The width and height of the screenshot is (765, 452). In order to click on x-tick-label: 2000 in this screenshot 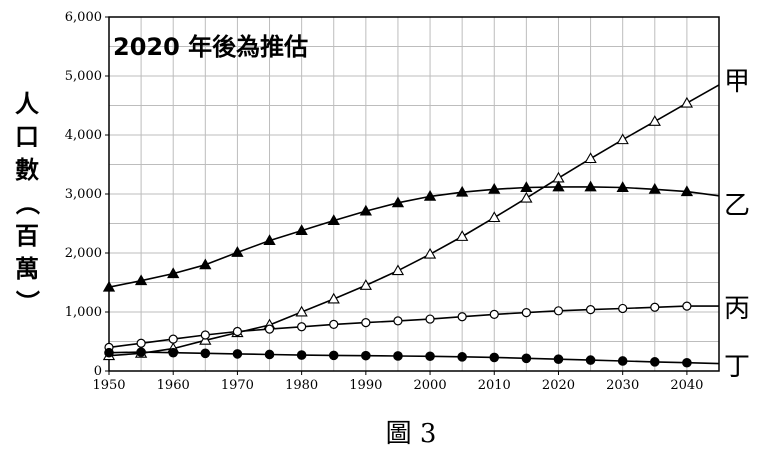, I will do `click(430, 385)`.